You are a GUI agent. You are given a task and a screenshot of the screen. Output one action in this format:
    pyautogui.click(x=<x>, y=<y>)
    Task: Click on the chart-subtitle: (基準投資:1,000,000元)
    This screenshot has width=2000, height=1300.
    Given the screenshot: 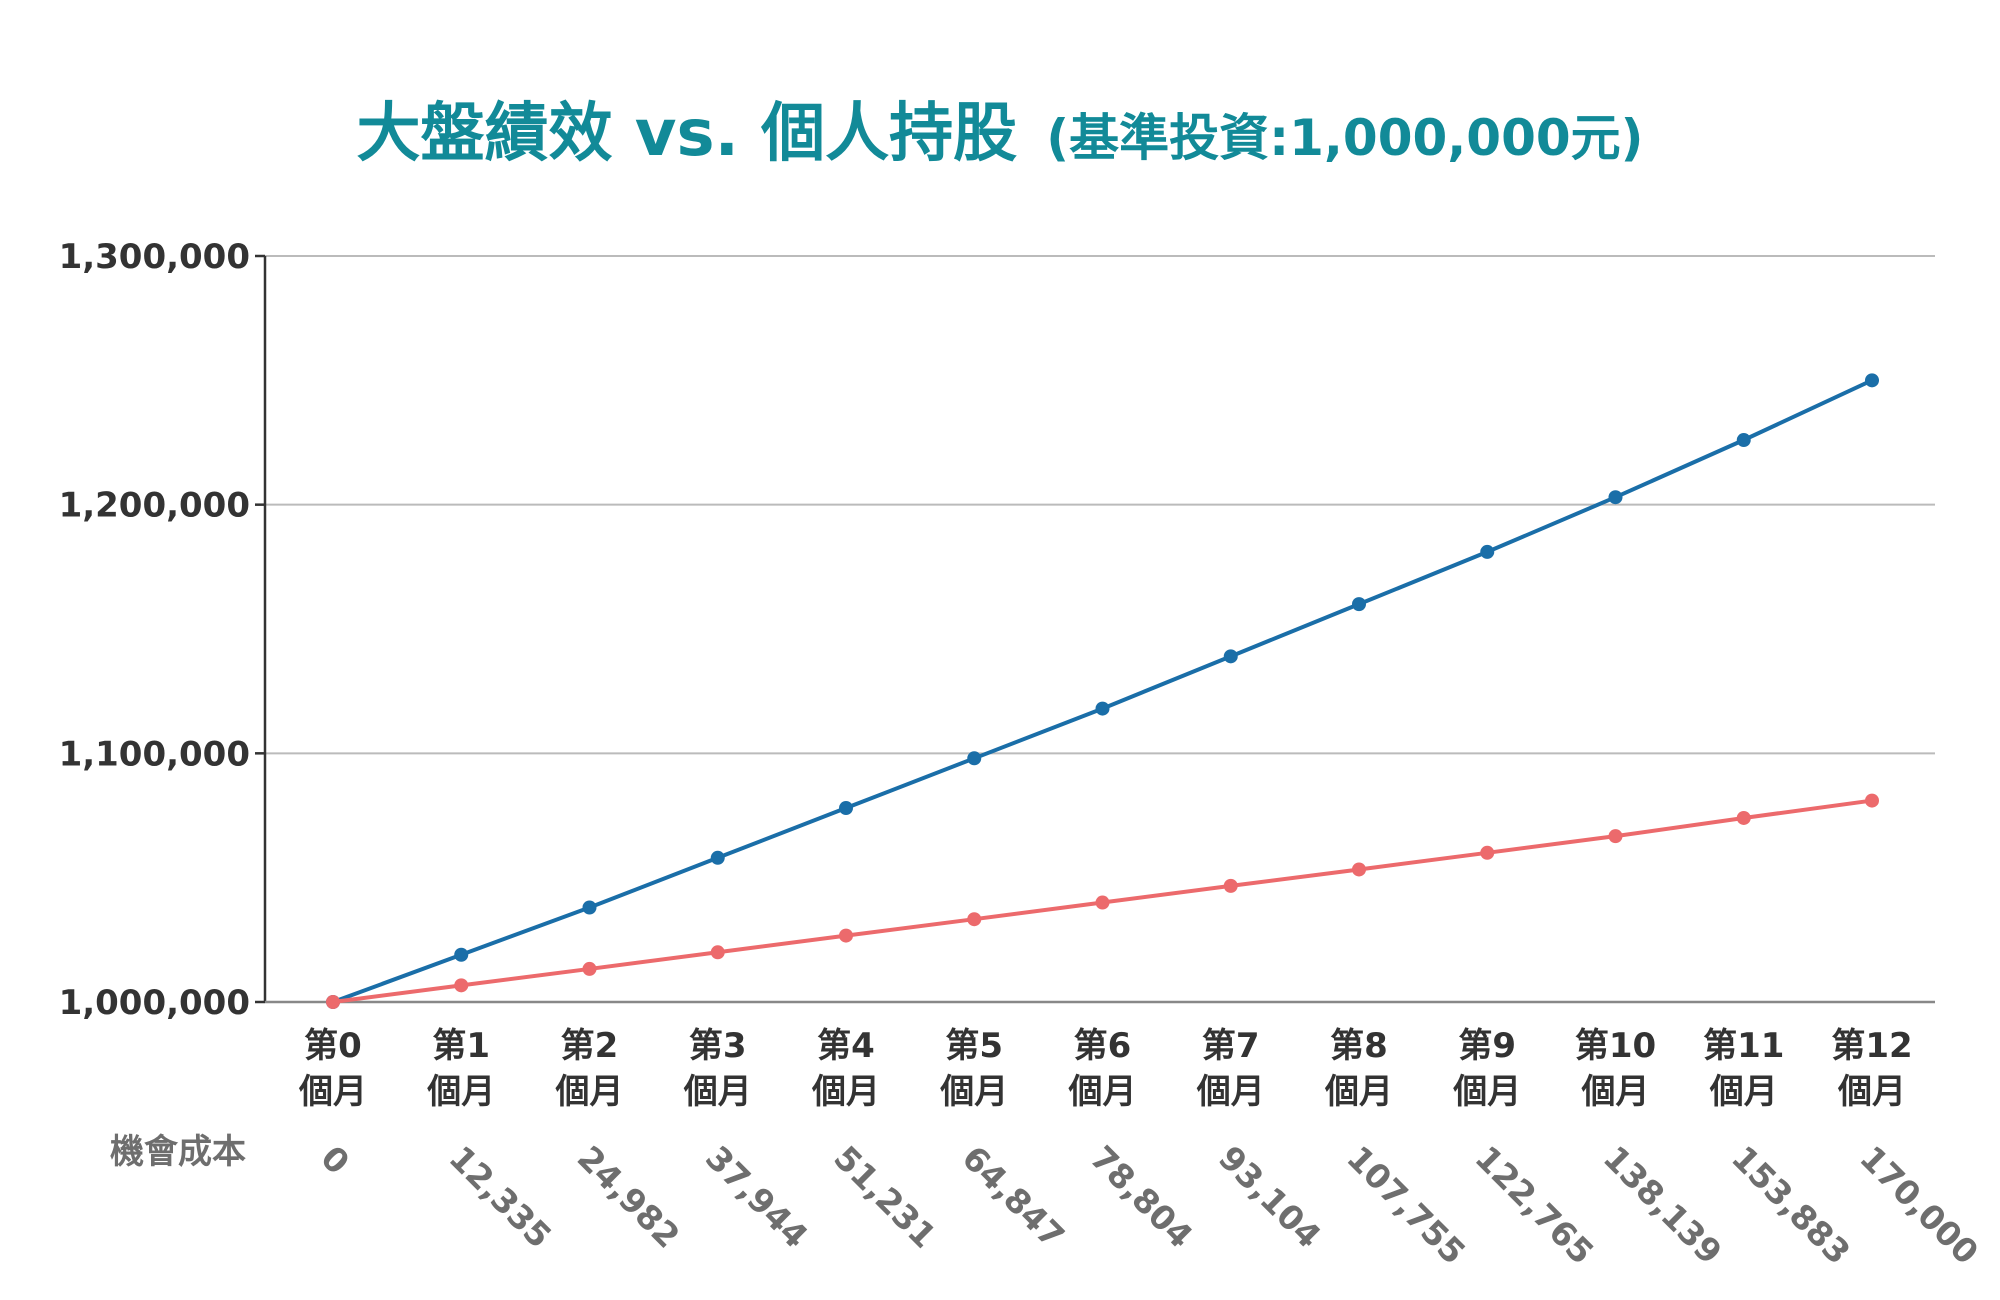 What is the action you would take?
    pyautogui.click(x=1344, y=138)
    